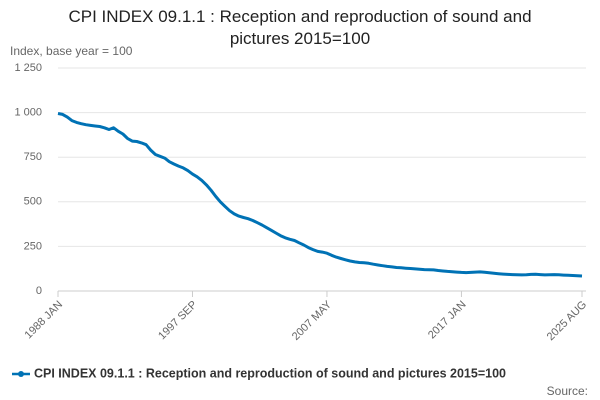  Describe the element at coordinates (21, 374) in the screenshot. I see `legend-marker` at that location.